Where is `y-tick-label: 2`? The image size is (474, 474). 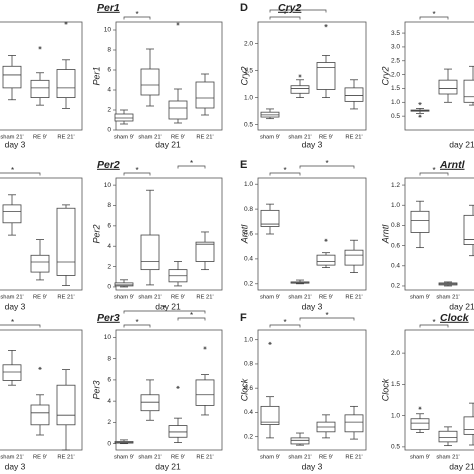
y-tick-label: 2 is located at coordinates (109, 110).